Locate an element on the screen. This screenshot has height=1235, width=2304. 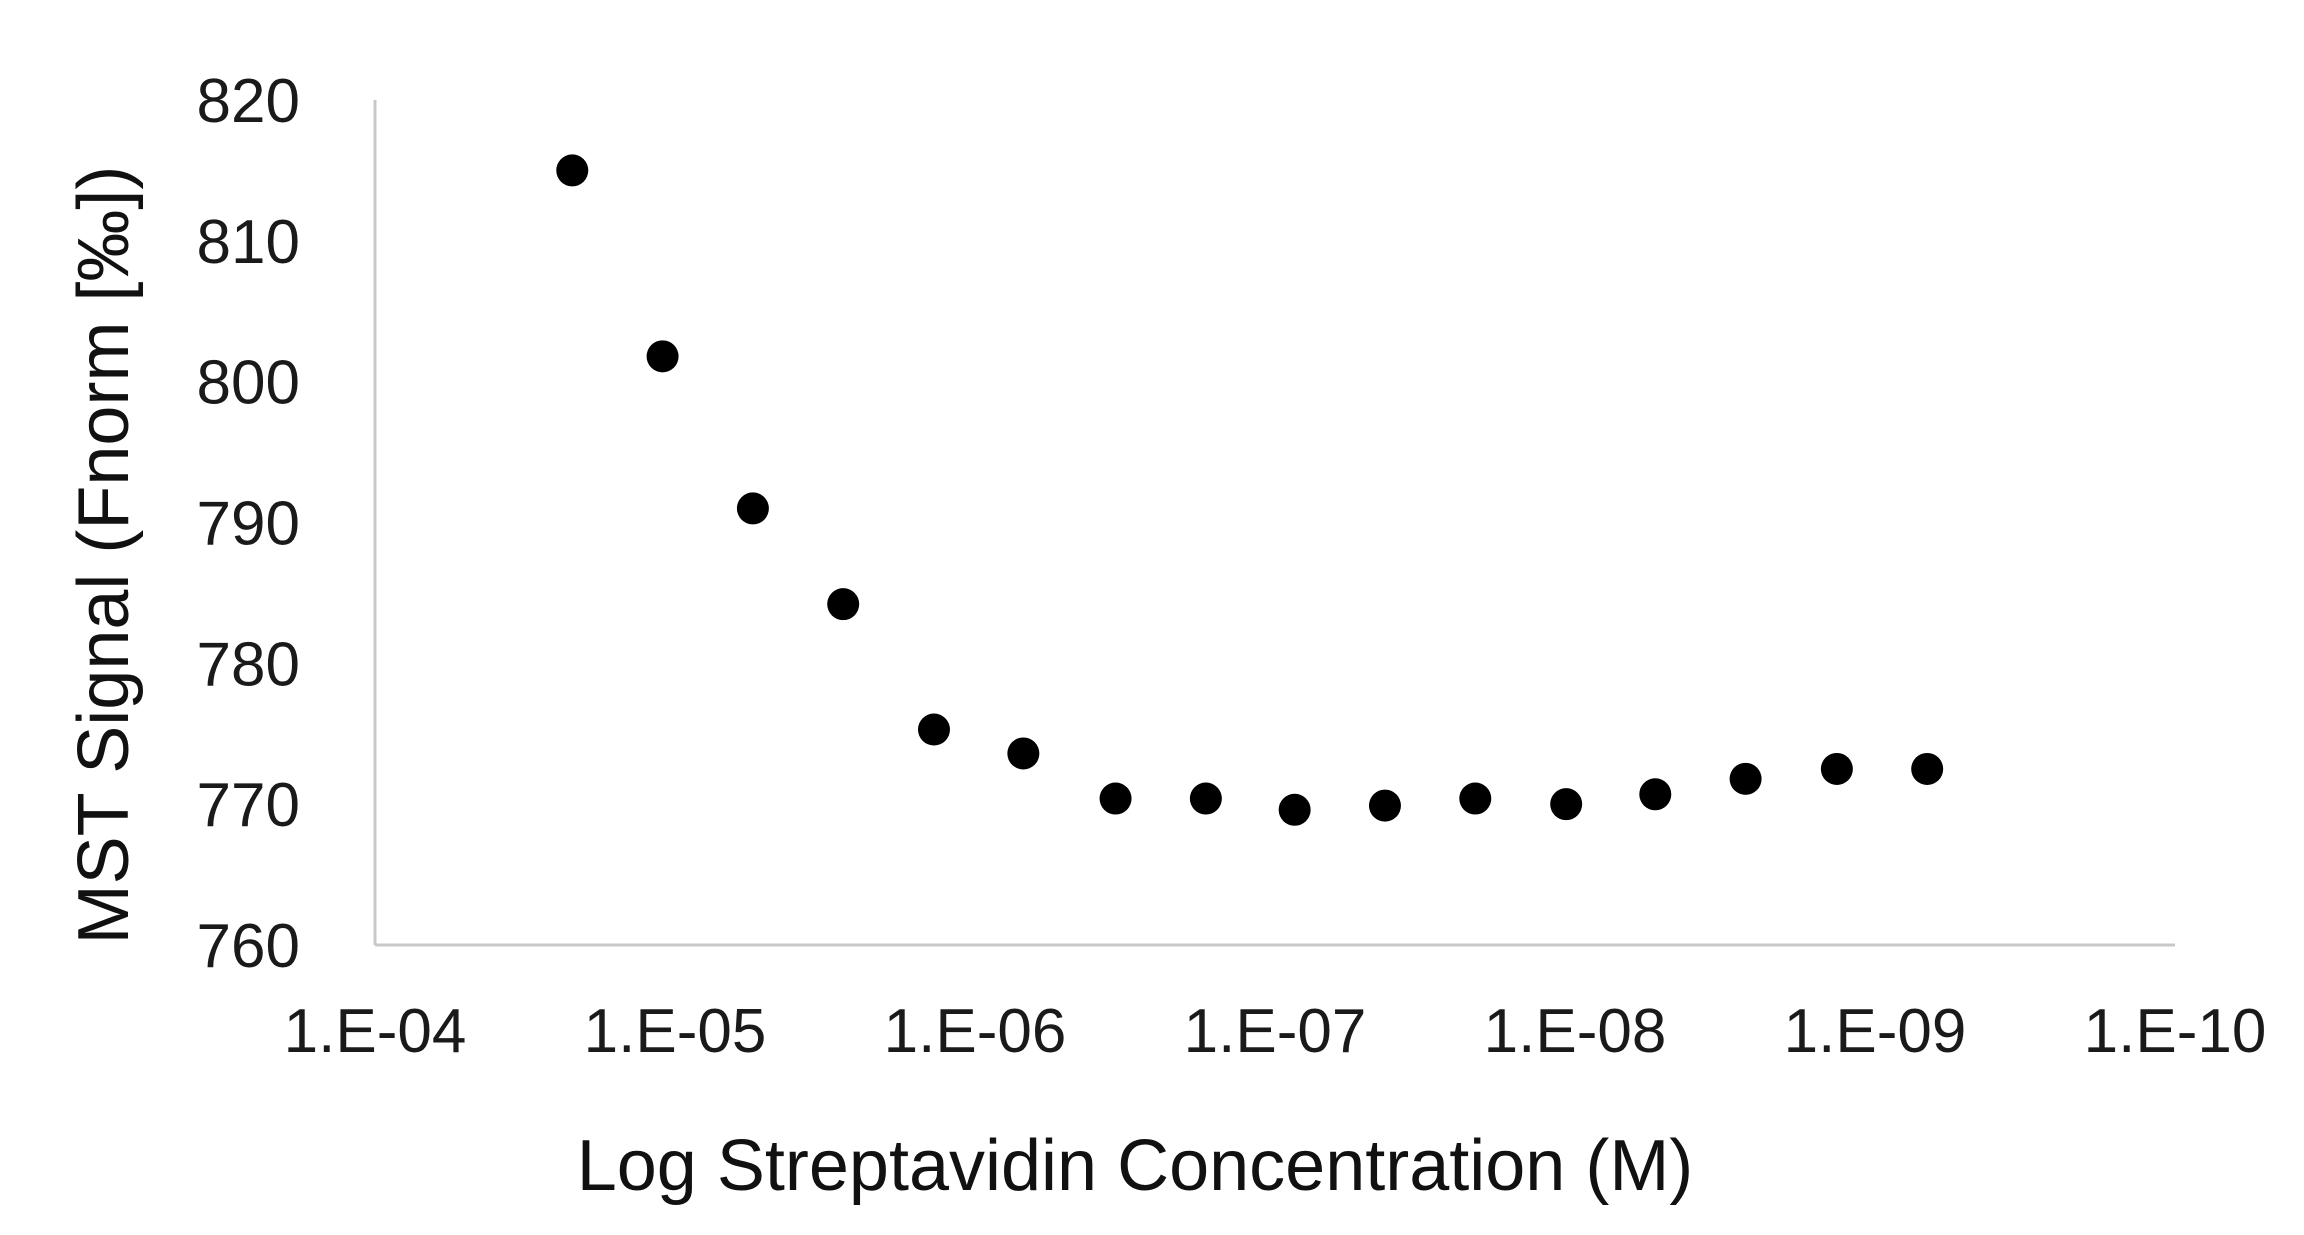
y-tick-label: 800 is located at coordinates (248, 383).